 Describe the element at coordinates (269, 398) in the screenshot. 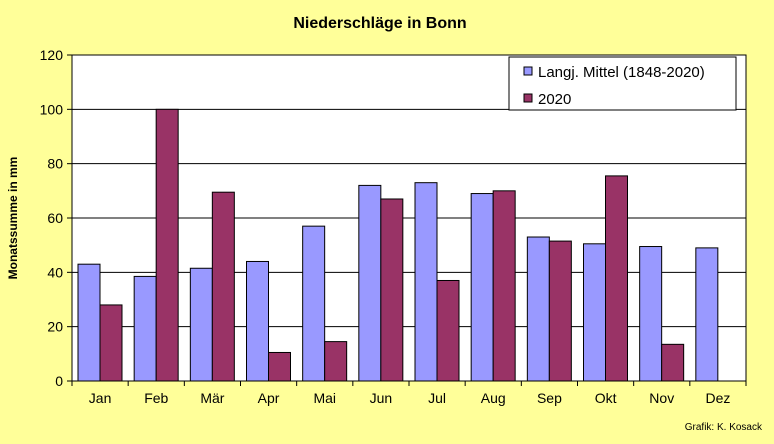

I see `x-tick-label: Apr` at that location.